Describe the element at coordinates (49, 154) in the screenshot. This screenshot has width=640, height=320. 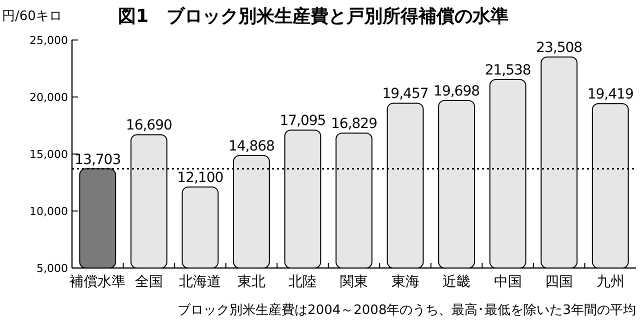
I see `y-tick-label: 15,000` at that location.